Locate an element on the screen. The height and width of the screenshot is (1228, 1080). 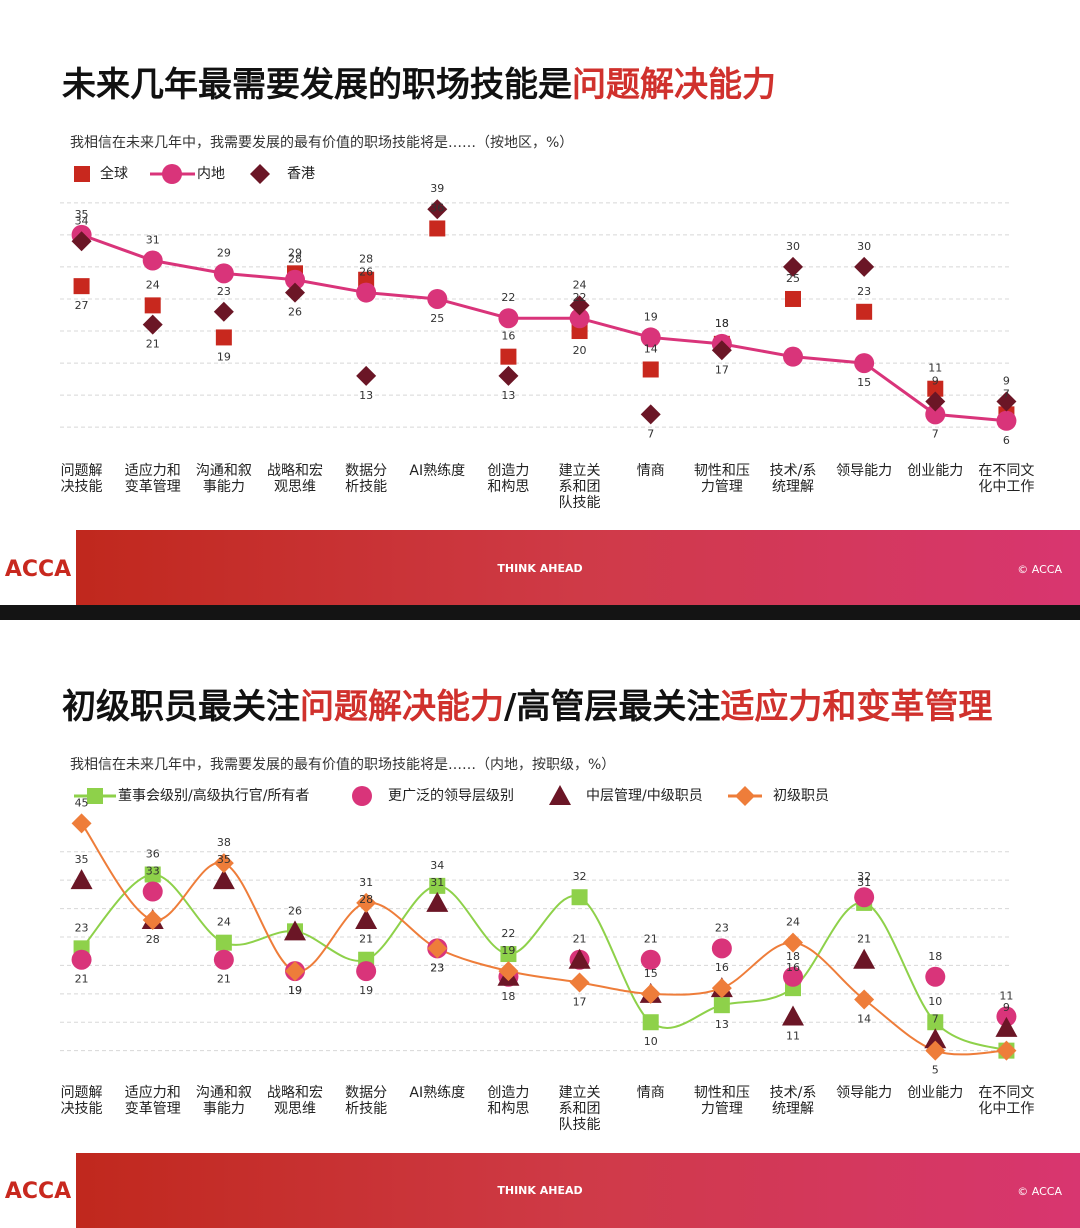
title-part: 问题解决能力 is located at coordinates (402, 707).